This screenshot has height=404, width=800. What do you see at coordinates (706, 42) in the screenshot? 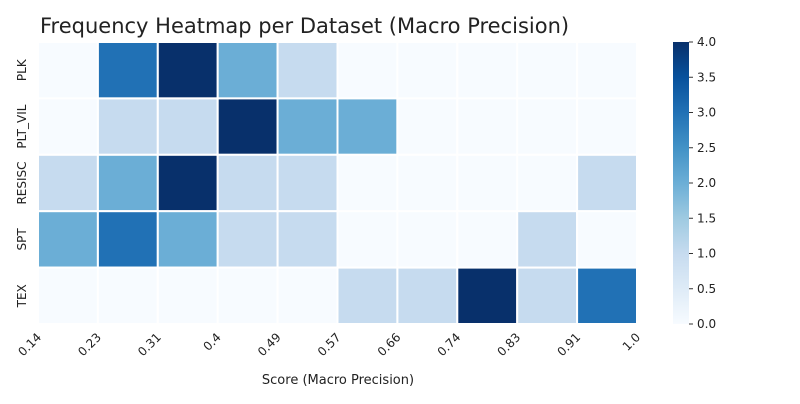
I see `colorbar-tick-label: 4.0` at bounding box center [706, 42].